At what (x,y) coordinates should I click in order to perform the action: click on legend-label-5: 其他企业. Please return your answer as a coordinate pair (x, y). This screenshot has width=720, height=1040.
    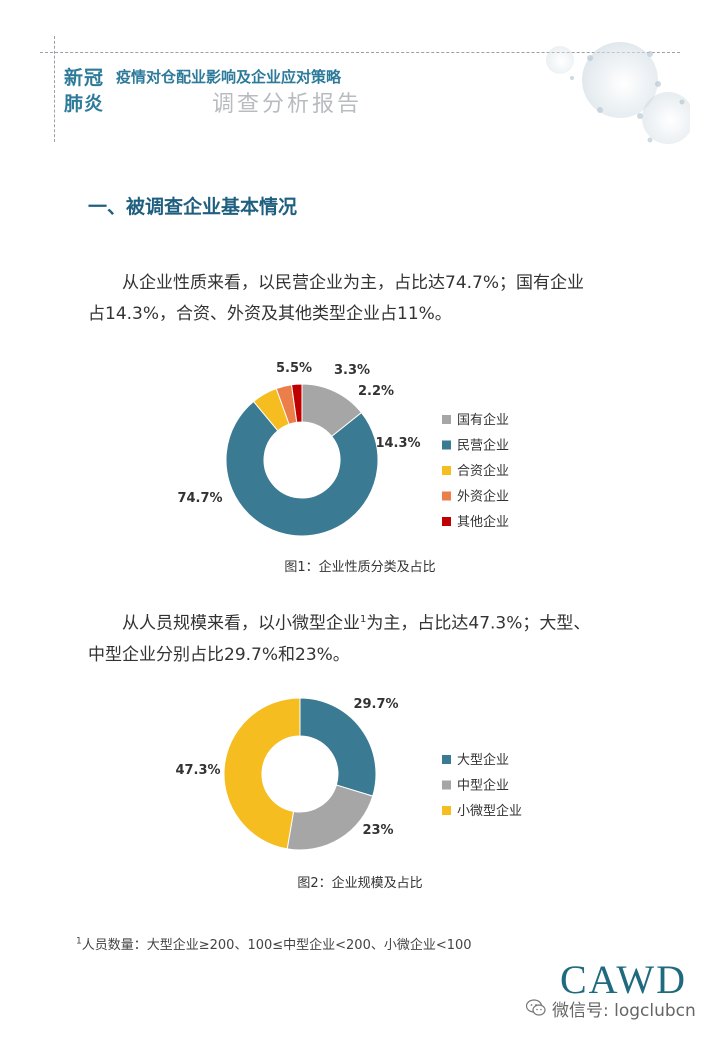
    Looking at the image, I should click on (483, 522).